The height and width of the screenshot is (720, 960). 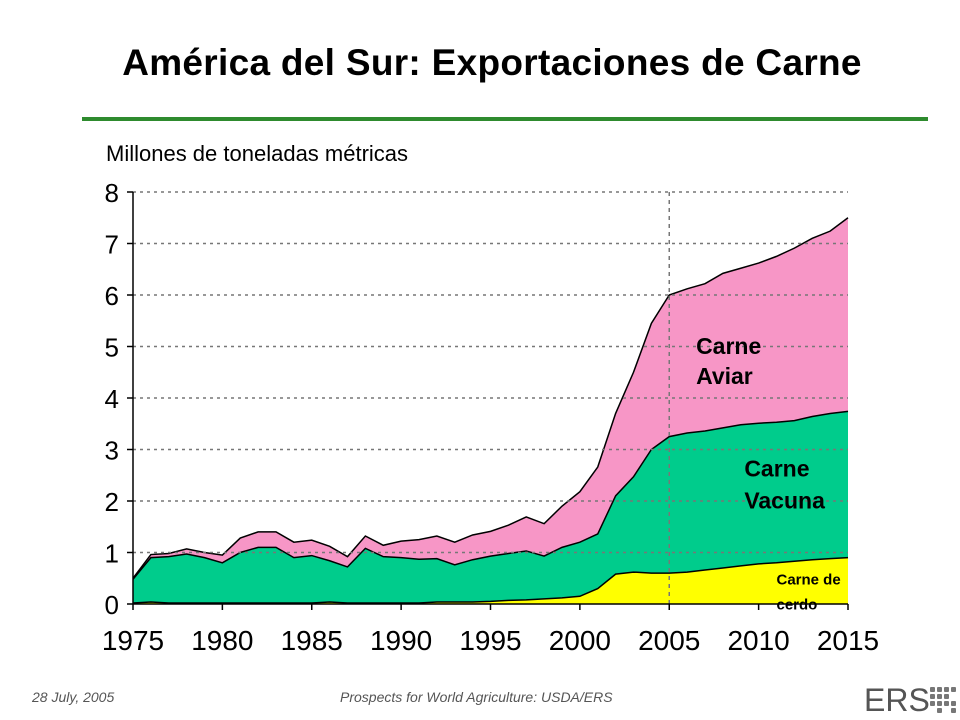 I want to click on x-tick-label-1980: 1980, so click(x=222, y=640).